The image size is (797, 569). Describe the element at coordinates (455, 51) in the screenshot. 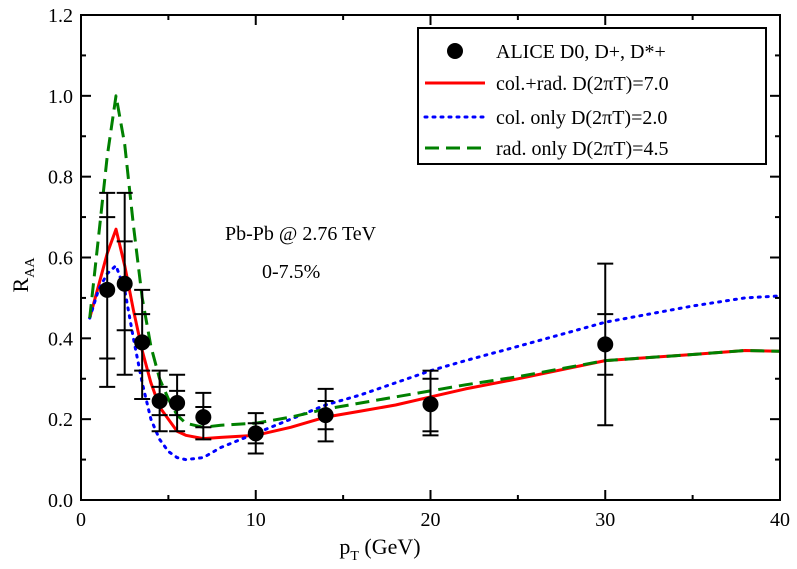

I see `legend-marker-data` at that location.